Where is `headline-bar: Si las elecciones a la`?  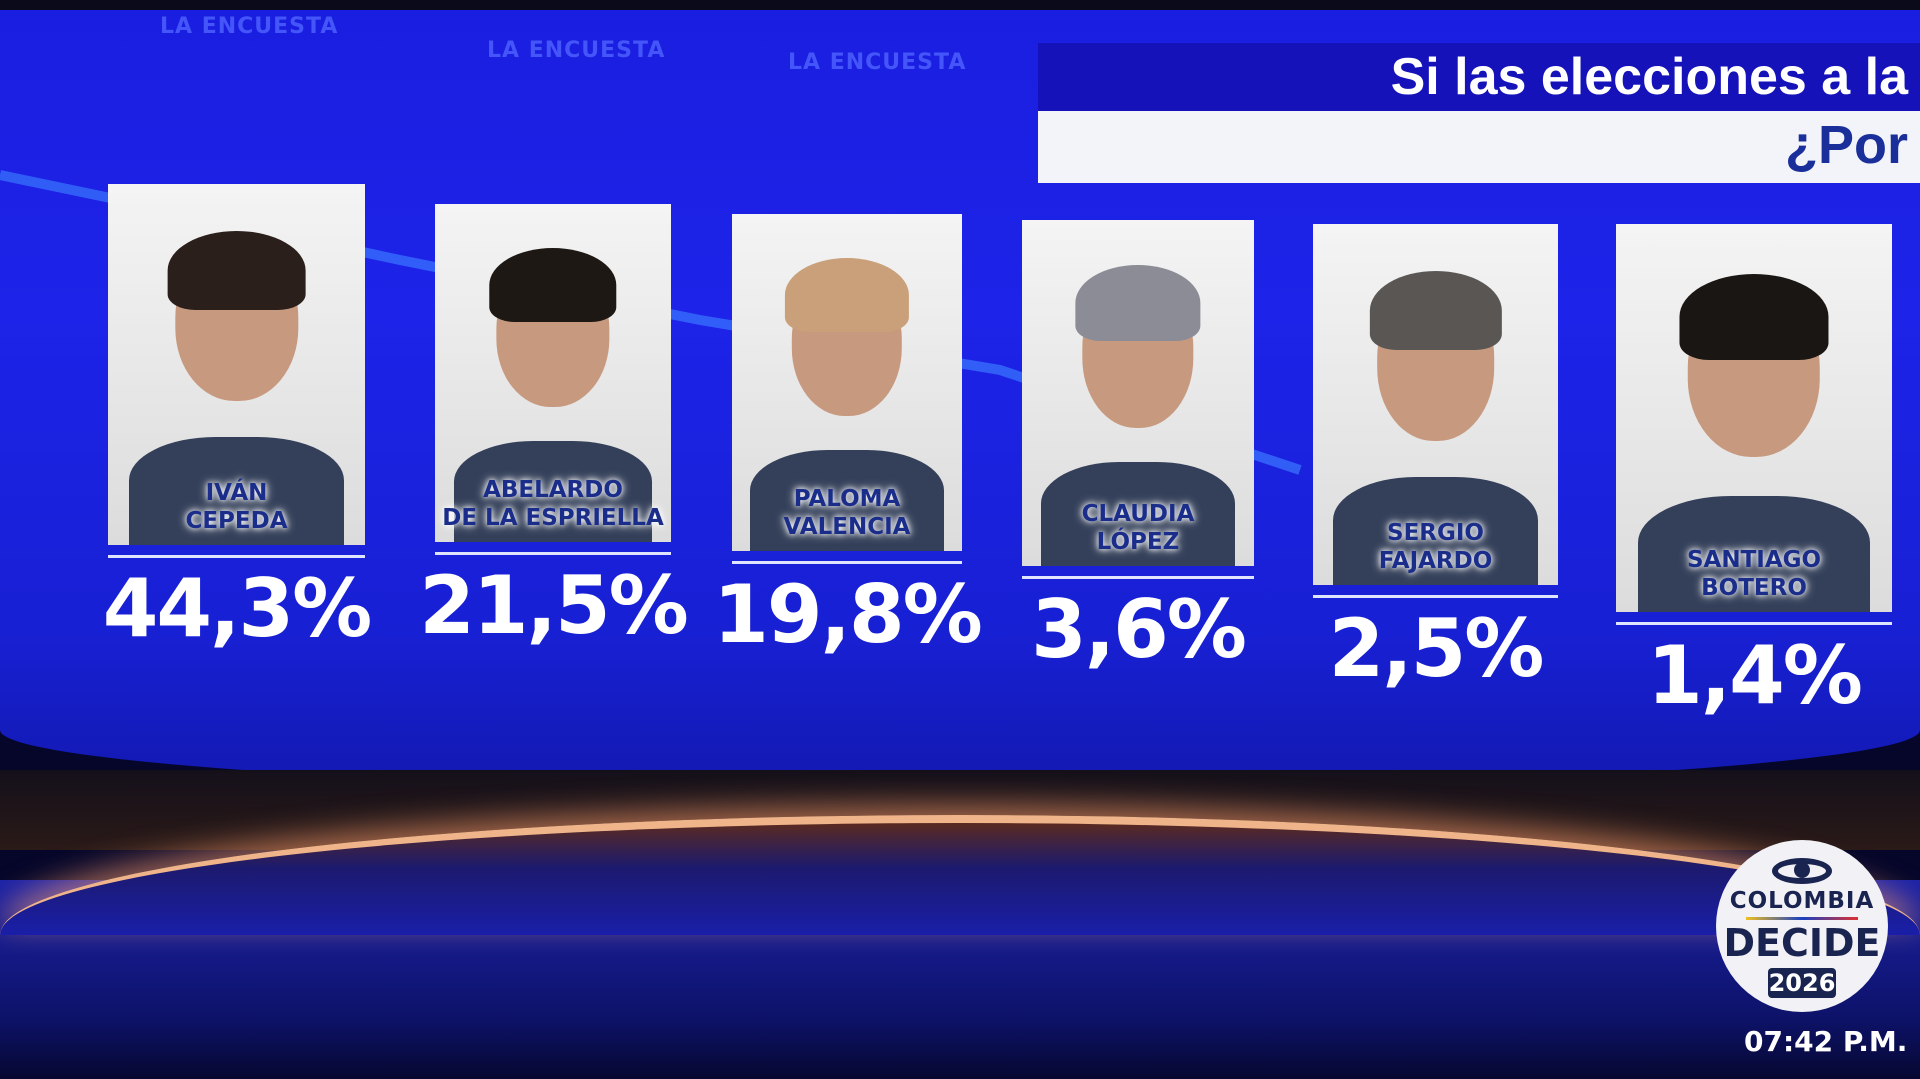
headline-bar: Si las elecciones a la is located at coordinates (1479, 77).